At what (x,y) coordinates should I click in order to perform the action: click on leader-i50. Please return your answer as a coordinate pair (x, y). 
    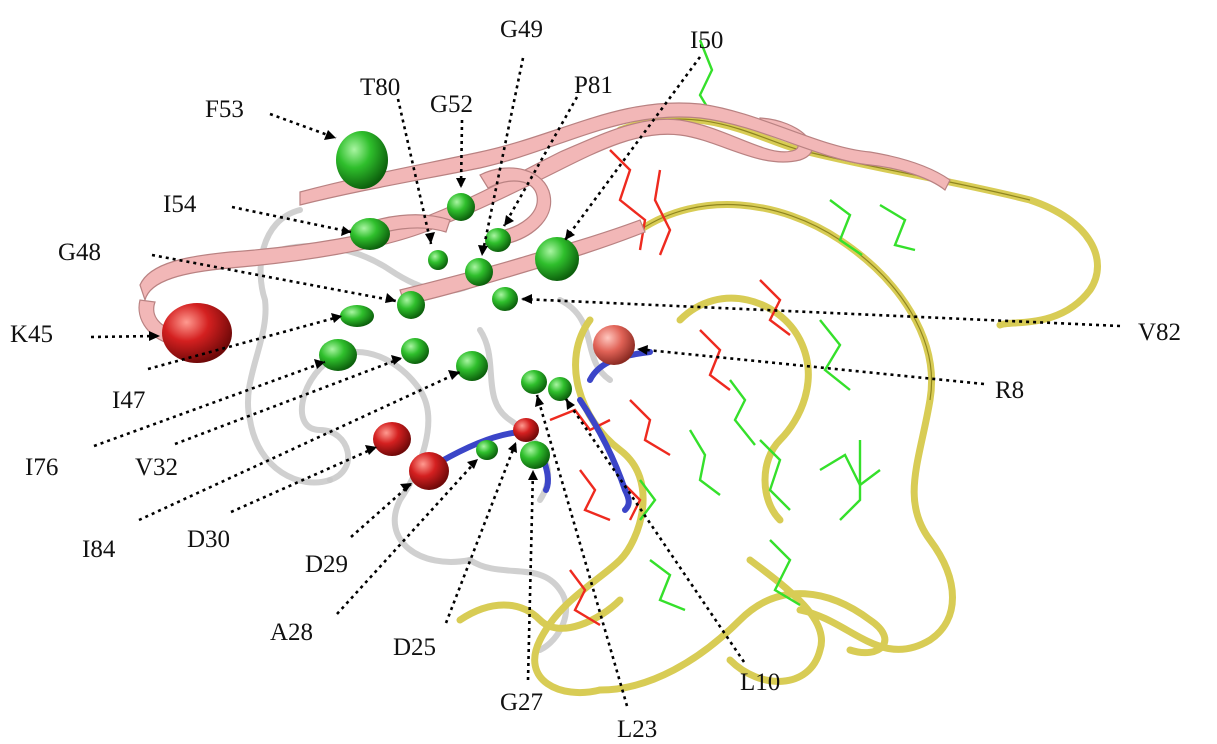
    Looking at the image, I should click on (632, 148).